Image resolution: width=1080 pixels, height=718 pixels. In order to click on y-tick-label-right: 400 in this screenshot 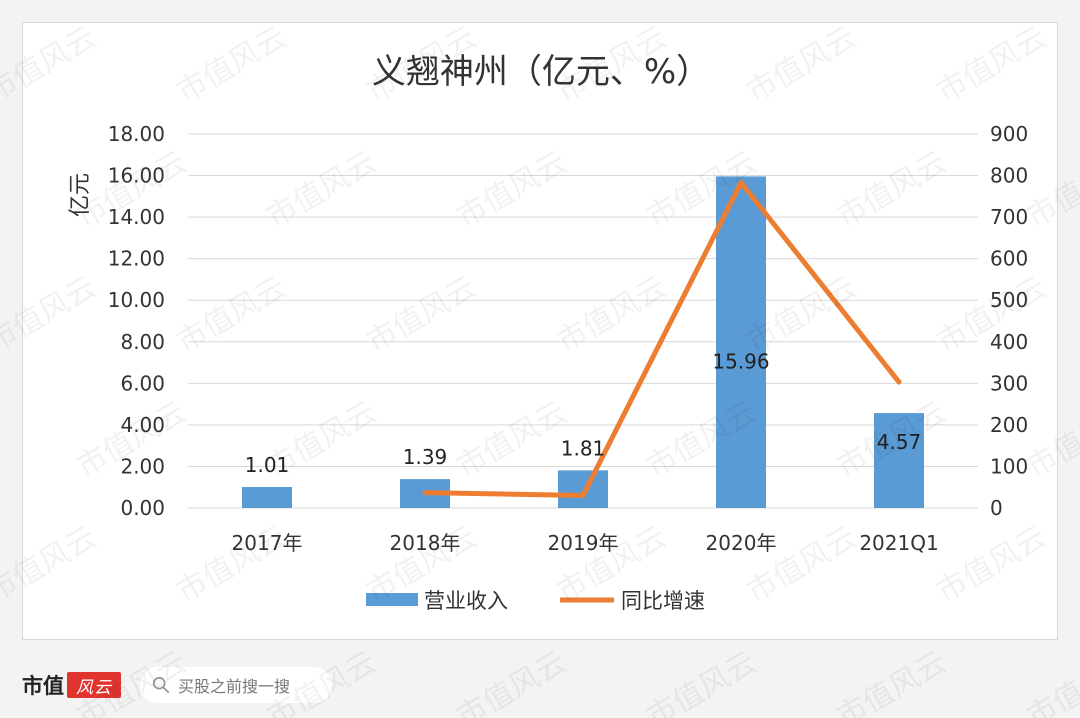, I will do `click(1009, 342)`.